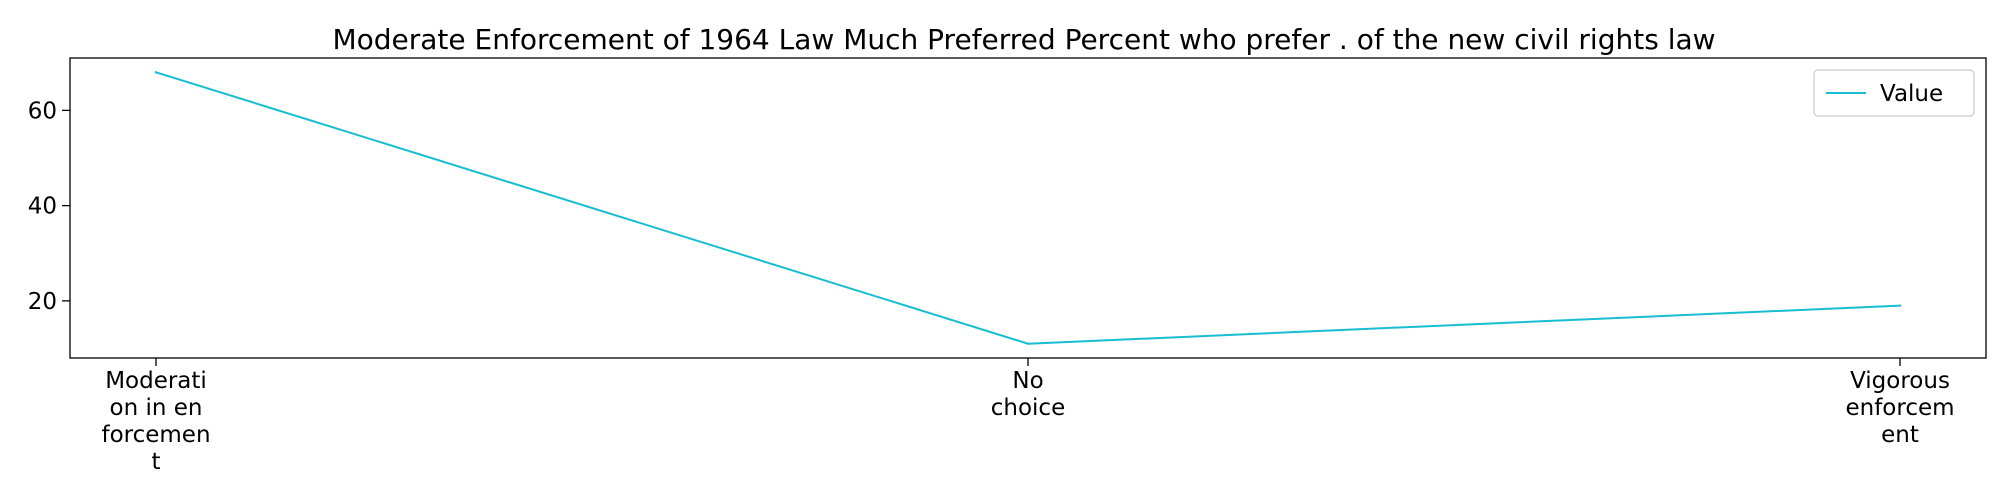 The width and height of the screenshot is (2000, 500). What do you see at coordinates (1911, 94) in the screenshot?
I see `legend-label: Value` at bounding box center [1911, 94].